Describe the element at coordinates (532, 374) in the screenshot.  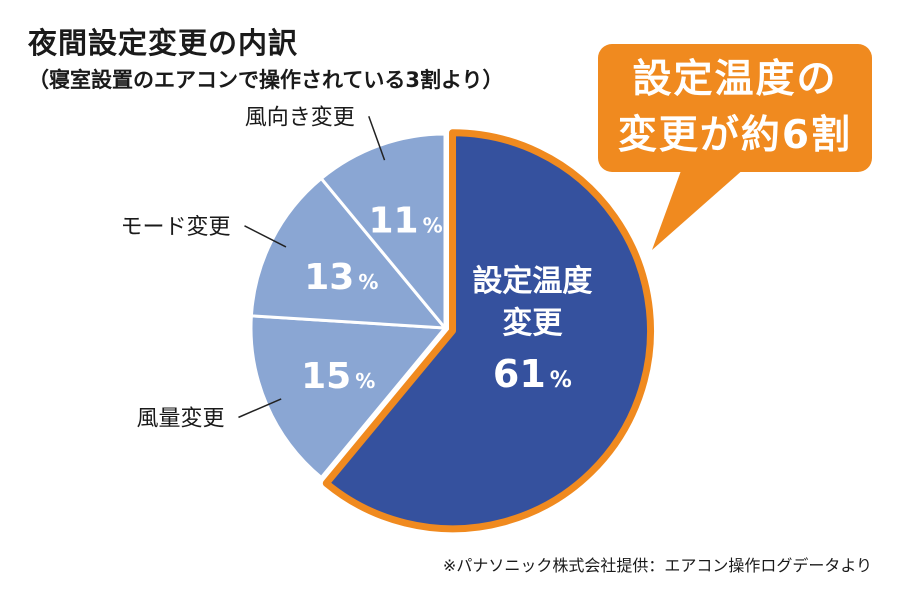
I see `highlight-value-label: 61%` at that location.